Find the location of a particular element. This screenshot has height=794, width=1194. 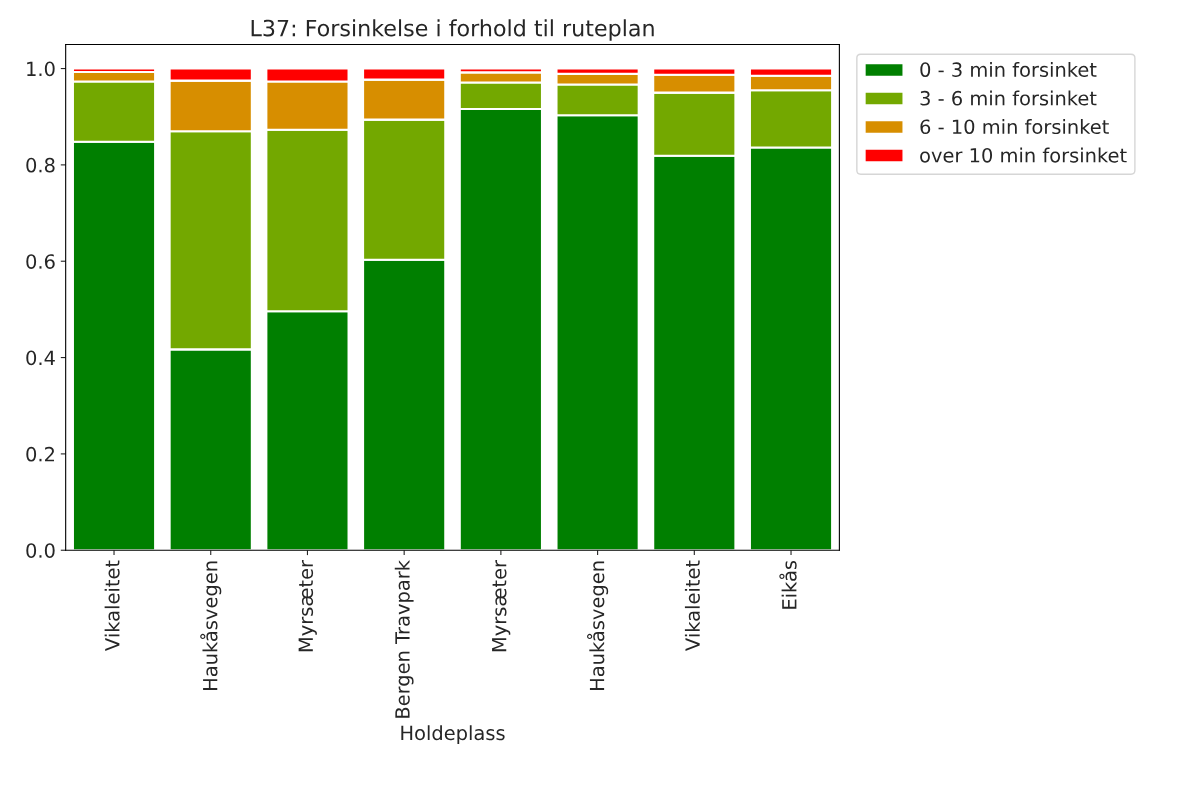

legend-label: 3 - 6 min forsinket is located at coordinates (1008, 98).